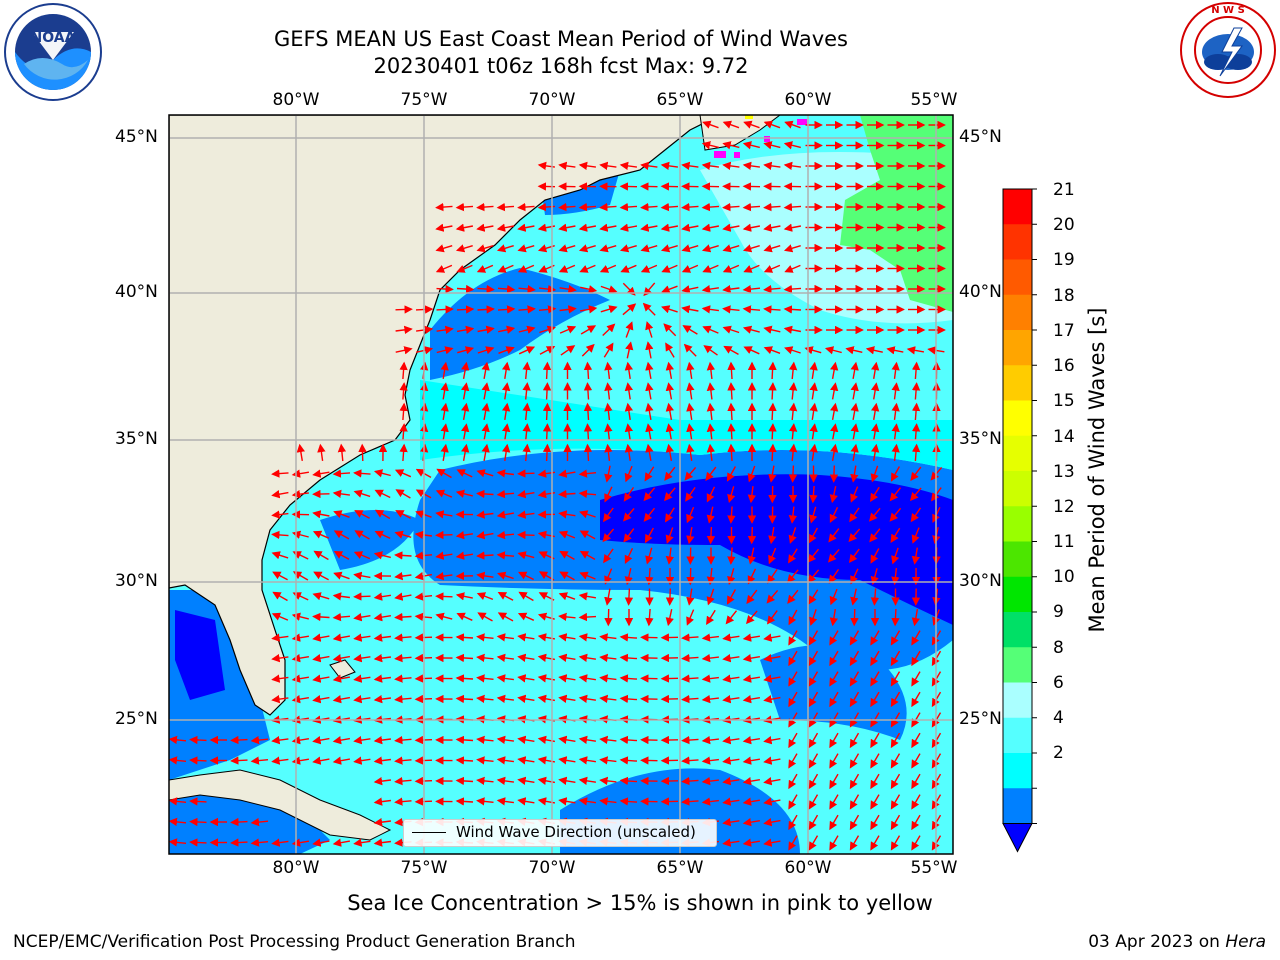 Image resolution: width=1280 pixels, height=960 pixels. Describe the element at coordinates (1064, 577) in the screenshot. I see `colorbar-tick: 10` at that location.